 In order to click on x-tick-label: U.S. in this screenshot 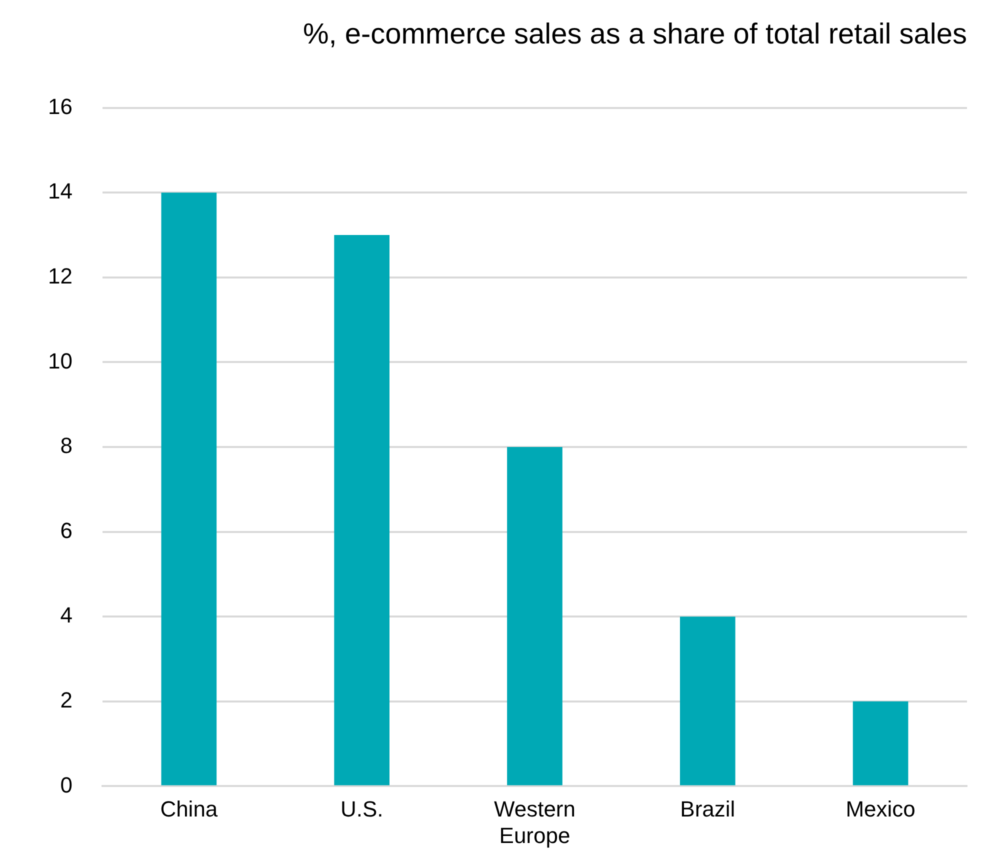, I will do `click(362, 809)`.